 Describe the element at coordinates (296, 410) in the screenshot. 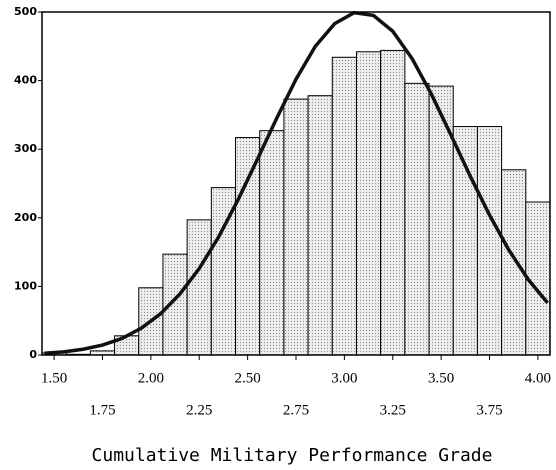

I see `x-tick-label: 2.75` at that location.